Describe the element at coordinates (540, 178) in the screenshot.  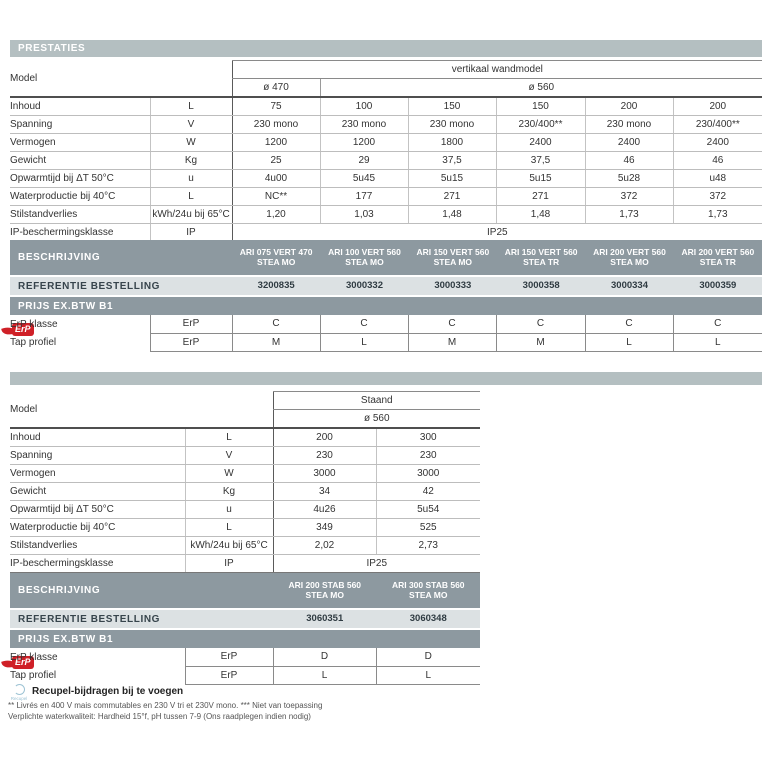
I see `cell: 5u15` at that location.